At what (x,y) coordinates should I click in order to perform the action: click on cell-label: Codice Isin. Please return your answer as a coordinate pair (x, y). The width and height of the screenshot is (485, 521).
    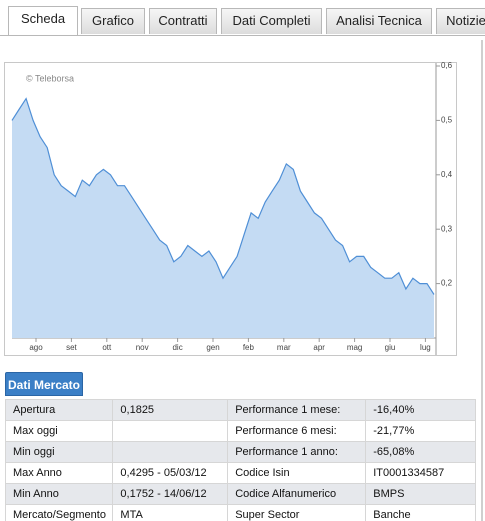
    Looking at the image, I should click on (297, 473).